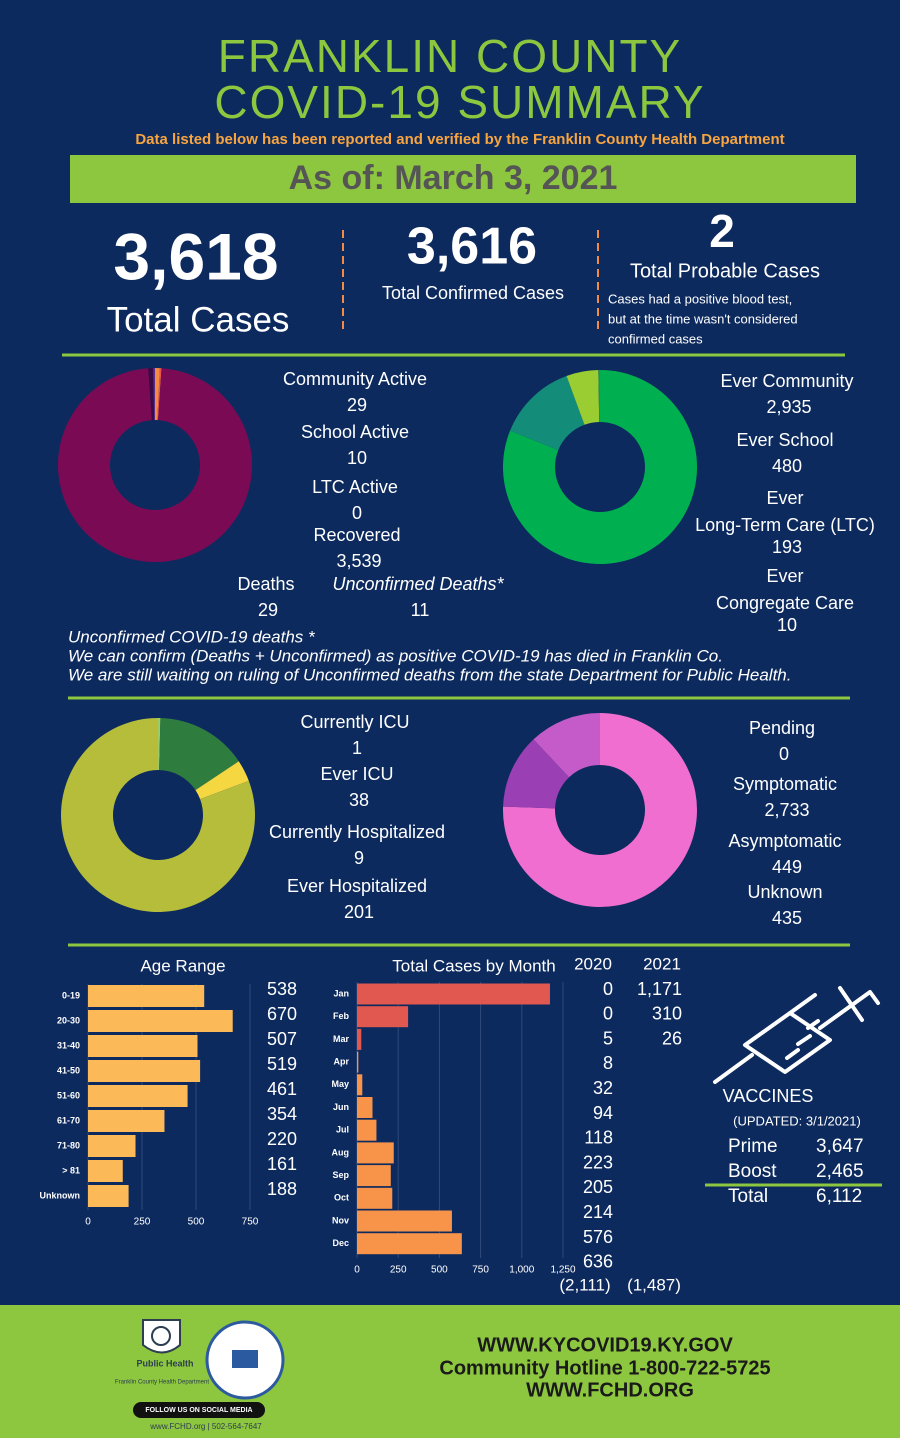  I want to click on total-cases-label: Total Cases, so click(198, 319).